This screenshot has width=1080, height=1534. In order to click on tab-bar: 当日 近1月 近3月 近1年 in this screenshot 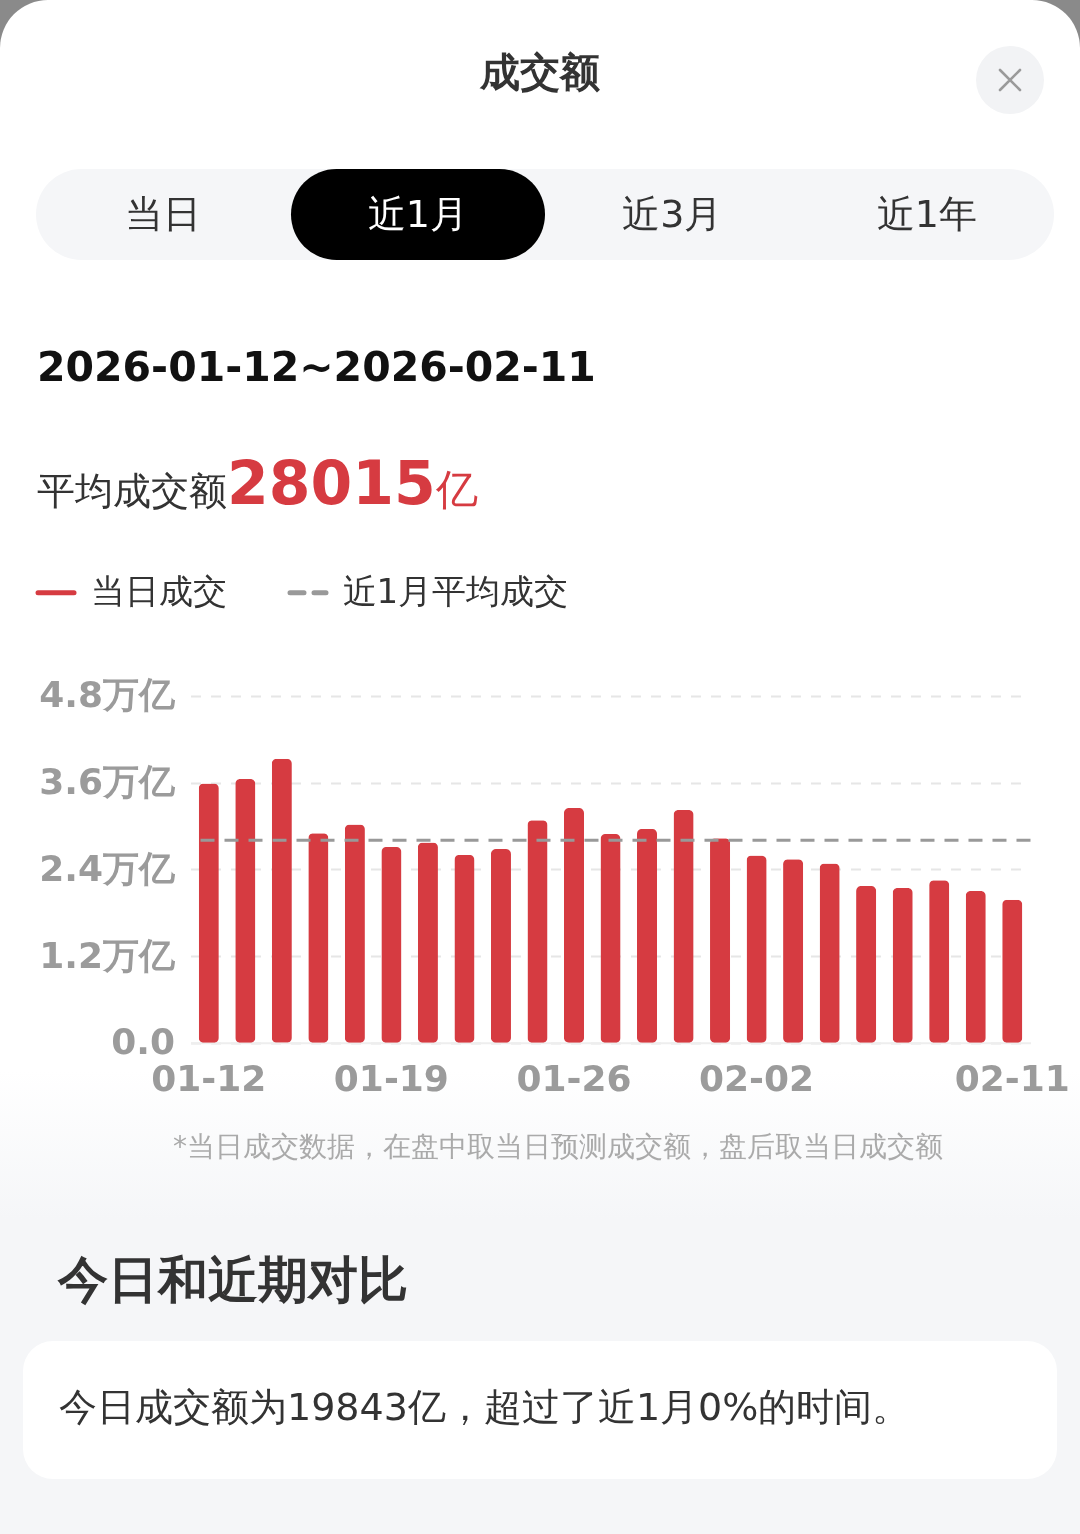, I will do `click(545, 214)`.